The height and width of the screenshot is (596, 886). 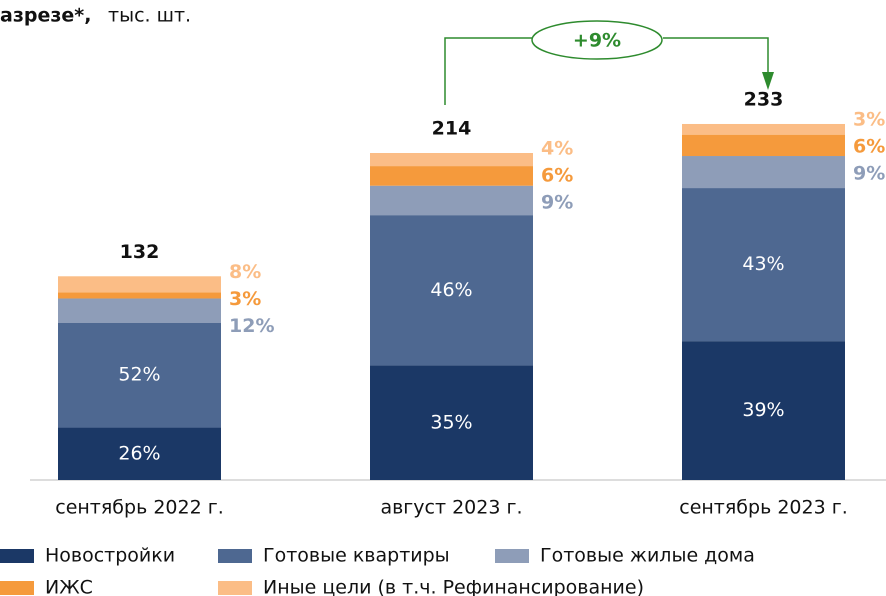 I want to click on chart-title: азрезе*,, so click(x=45, y=16).